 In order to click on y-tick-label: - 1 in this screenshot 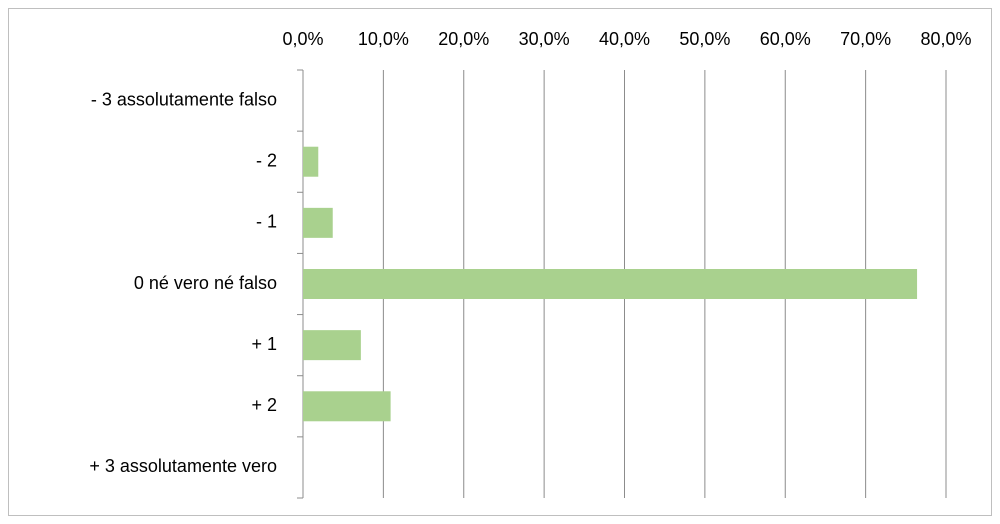, I will do `click(266, 222)`.